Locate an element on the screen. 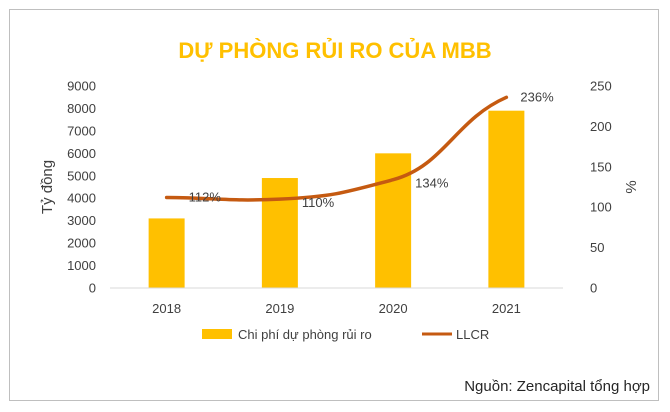 The height and width of the screenshot is (412, 670). x-tick-label: 2020 is located at coordinates (393, 308).